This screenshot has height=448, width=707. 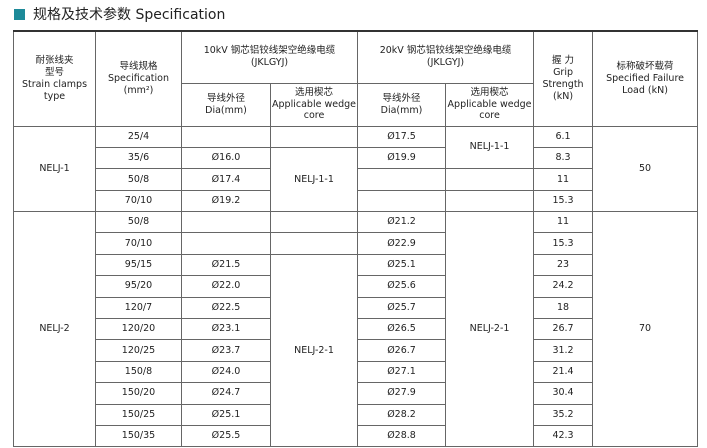 I want to click on grip-cell: 35.2, so click(x=563, y=414).